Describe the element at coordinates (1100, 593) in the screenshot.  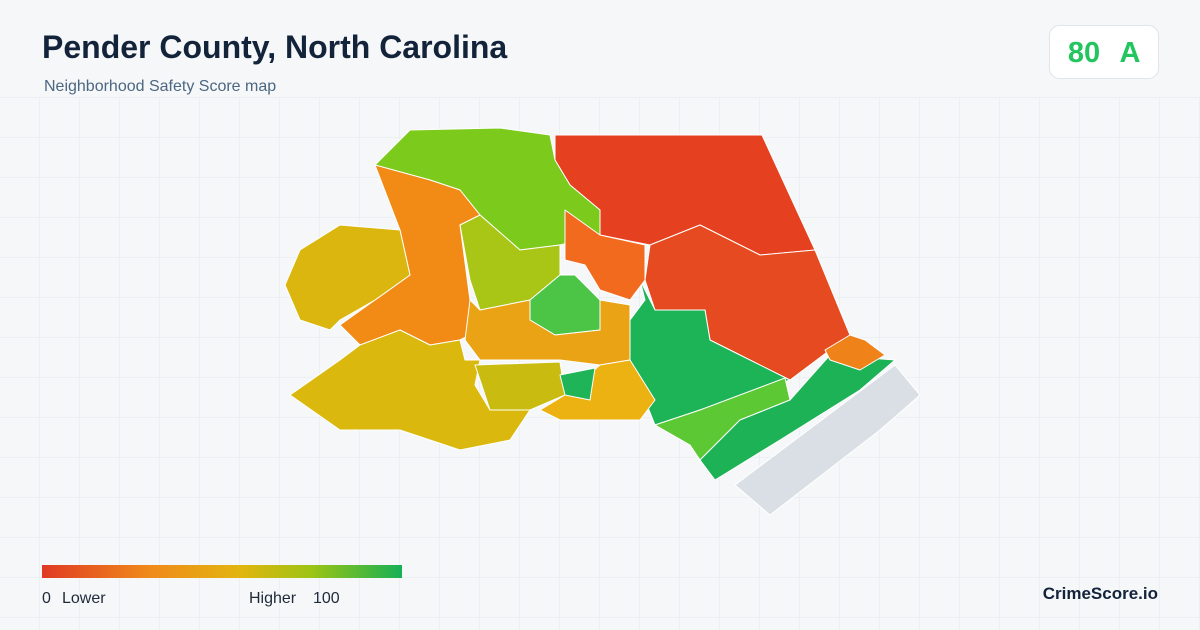
I see `brand: CrimeScore.io` at that location.